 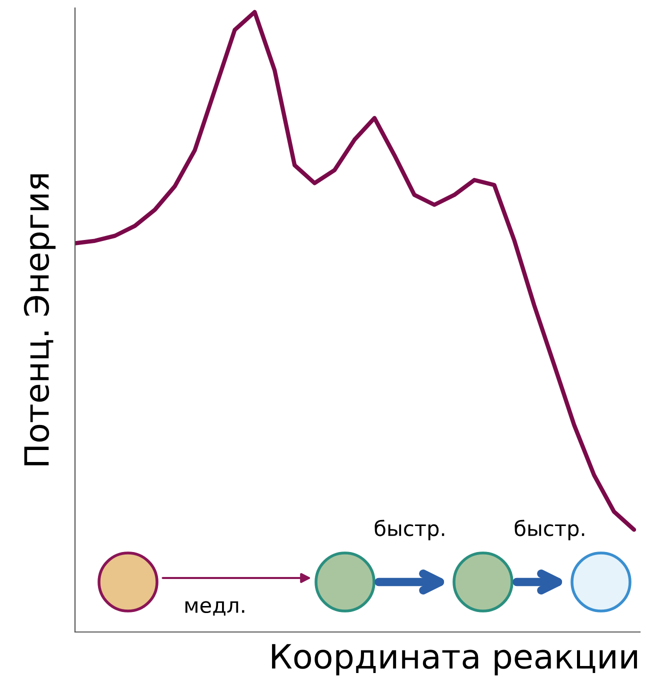 I want to click on annotation: медл., so click(x=214, y=608).